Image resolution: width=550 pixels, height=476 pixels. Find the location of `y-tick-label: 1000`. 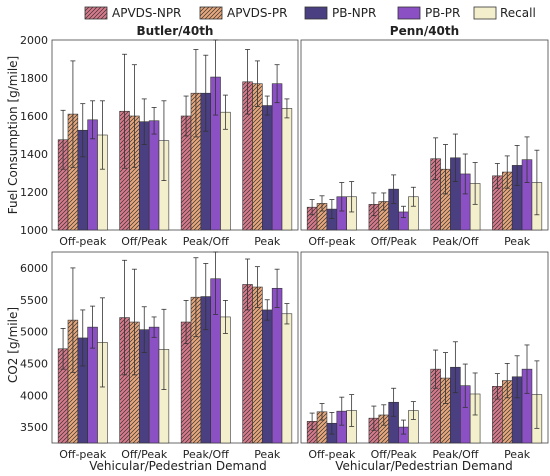

y-tick-label: 1000 is located at coordinates (34, 230).